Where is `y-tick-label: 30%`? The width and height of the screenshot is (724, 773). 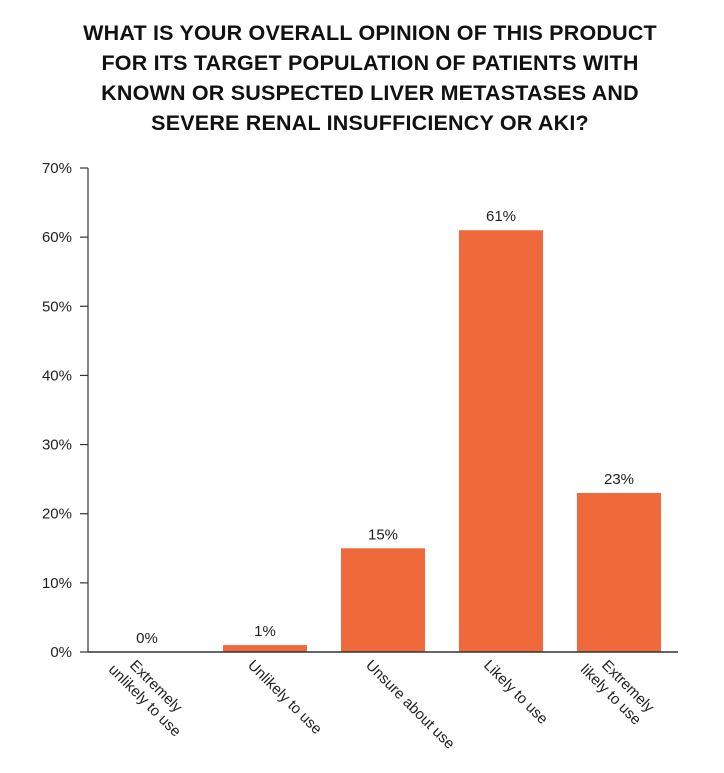
y-tick-label: 30% is located at coordinates (57, 445).